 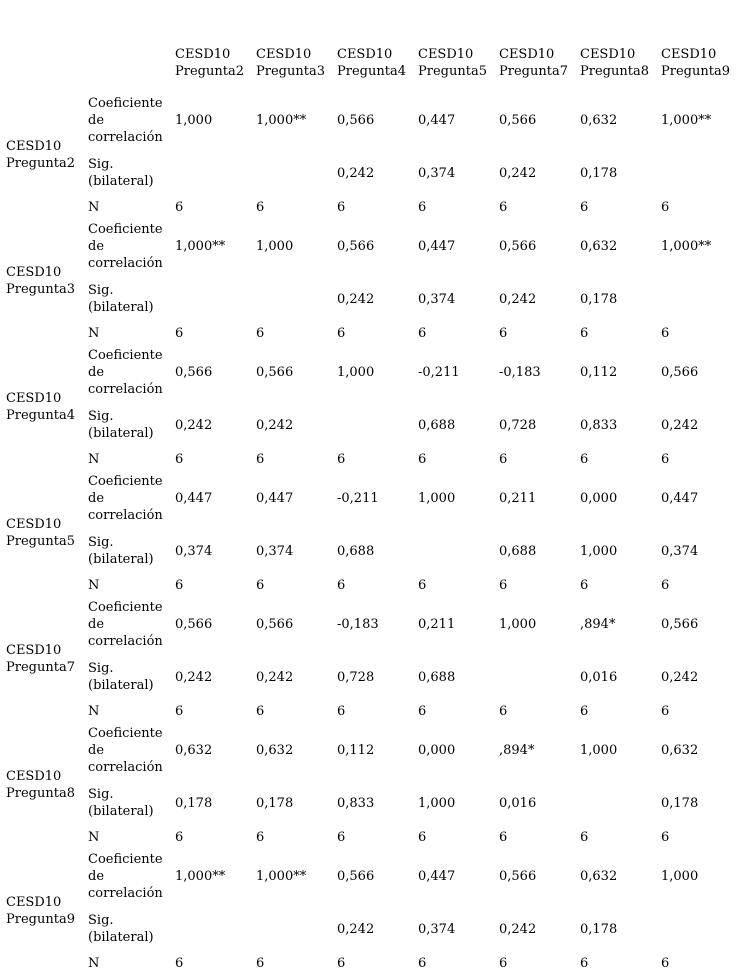 What do you see at coordinates (680, 551) in the screenshot?
I see `table-cell: 0,374` at bounding box center [680, 551].